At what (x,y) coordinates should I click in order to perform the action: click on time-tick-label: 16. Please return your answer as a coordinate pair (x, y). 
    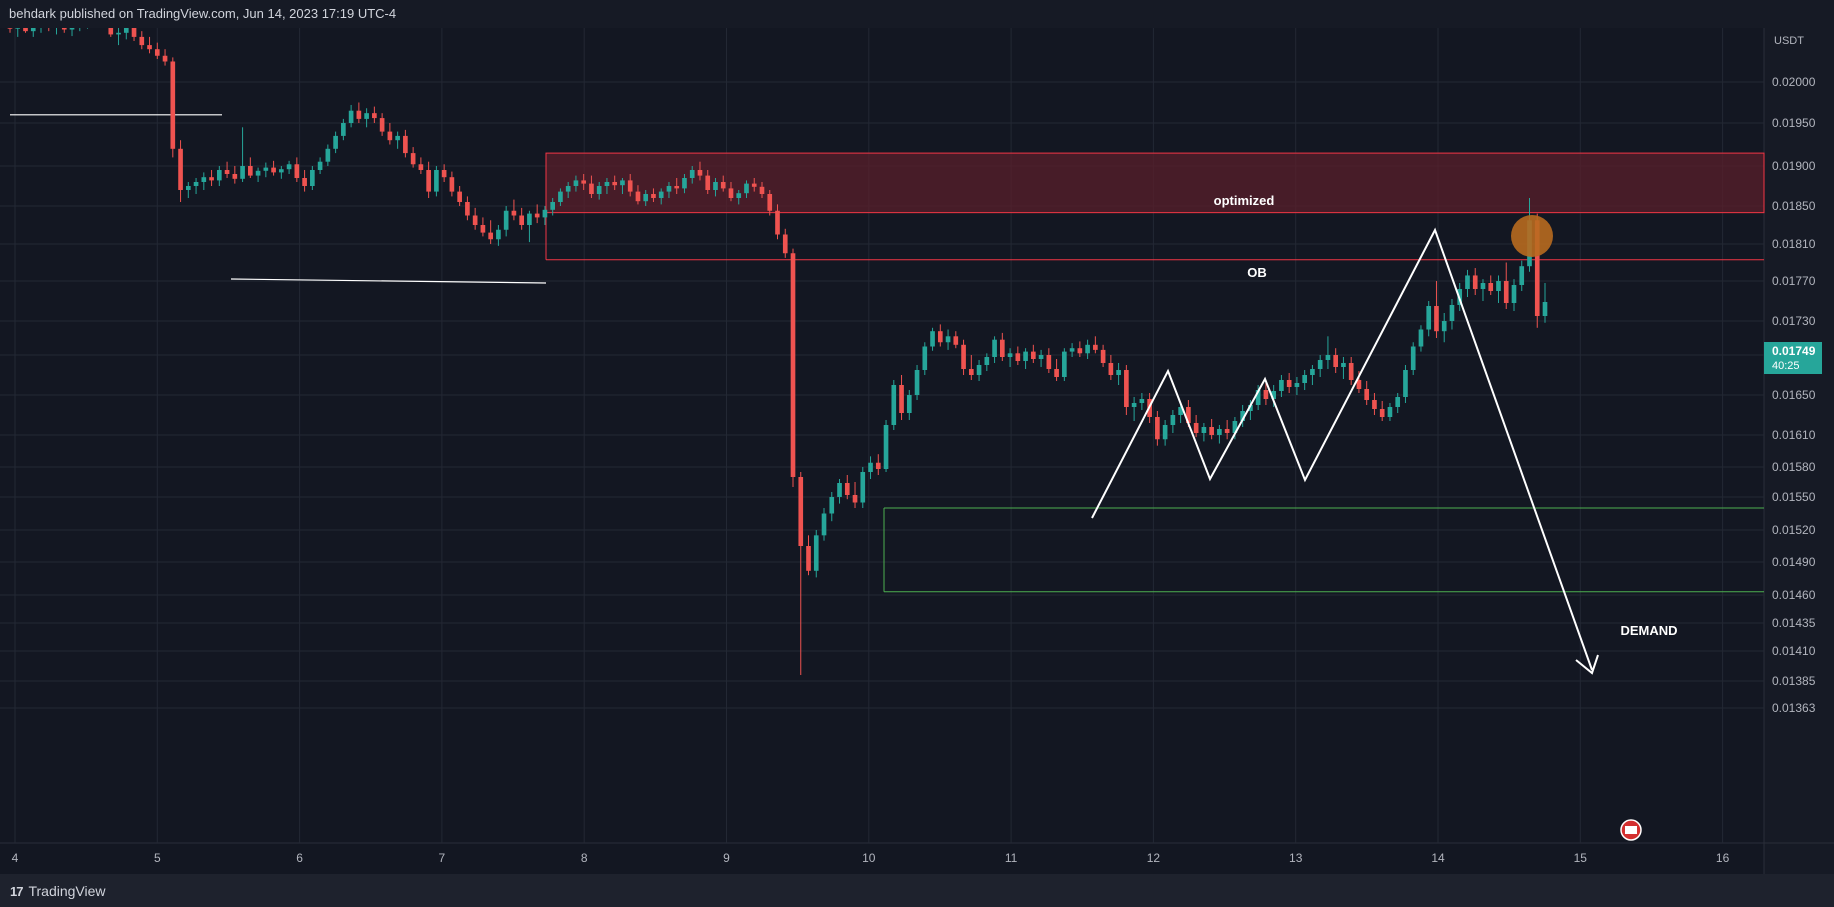
    Looking at the image, I should click on (1723, 858).